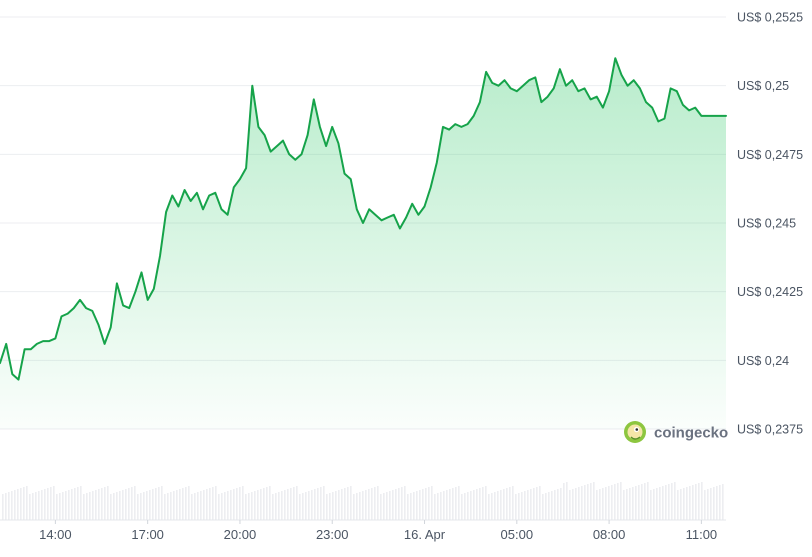 This screenshot has width=812, height=557. Describe the element at coordinates (363, 501) in the screenshot. I see `volume-bars` at that location.